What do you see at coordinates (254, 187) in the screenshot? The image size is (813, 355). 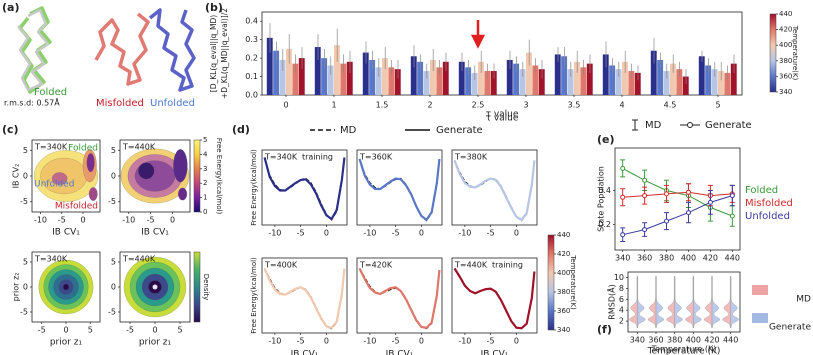 I see `y-axis-label: Free Energy(kcal/mol)` at bounding box center [254, 187].